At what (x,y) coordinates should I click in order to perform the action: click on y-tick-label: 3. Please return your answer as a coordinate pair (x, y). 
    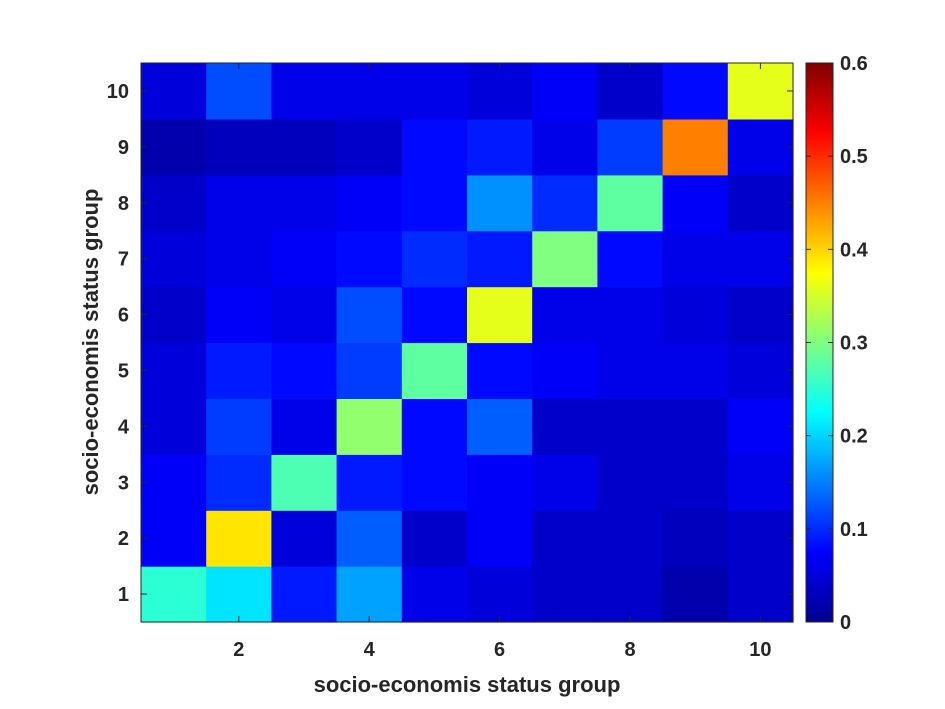
    Looking at the image, I should click on (123, 483).